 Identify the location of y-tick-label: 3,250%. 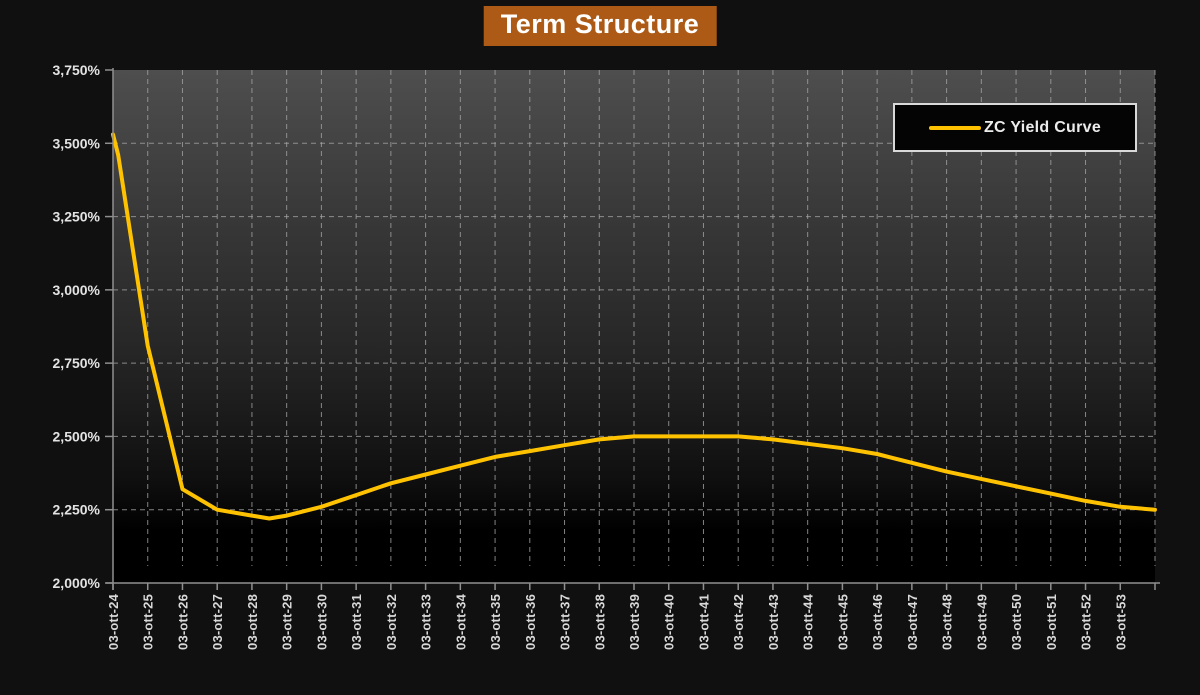
(77, 217).